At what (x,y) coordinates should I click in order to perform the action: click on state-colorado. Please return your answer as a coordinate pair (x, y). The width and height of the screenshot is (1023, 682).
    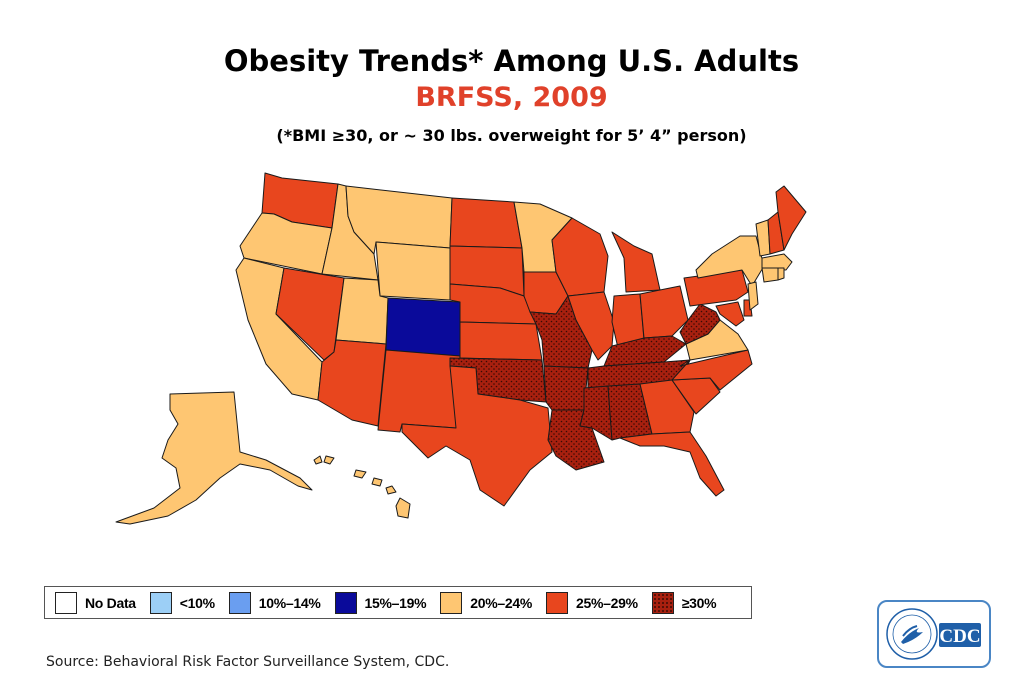
    Looking at the image, I should click on (423, 327).